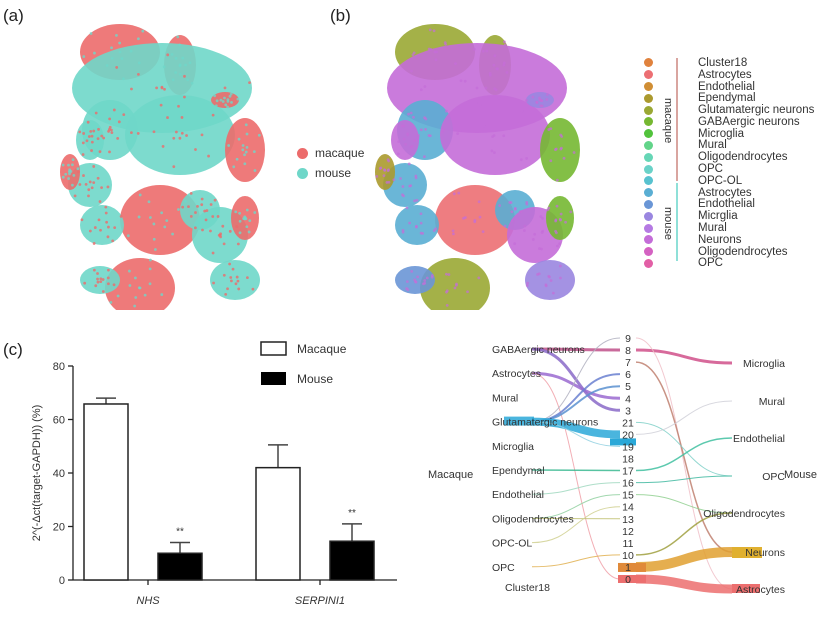  I want to click on legend-item-macaque-microglia: Microglia, so click(729, 134).